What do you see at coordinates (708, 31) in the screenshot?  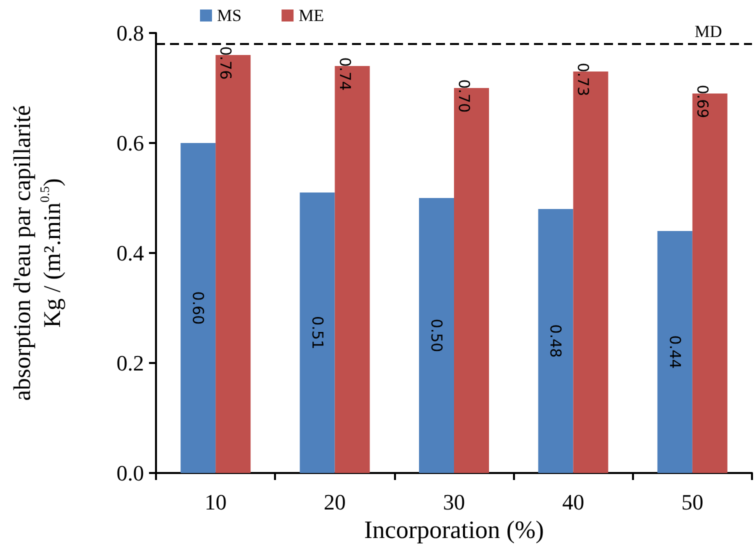 I see `ref-line-label: MD` at bounding box center [708, 31].